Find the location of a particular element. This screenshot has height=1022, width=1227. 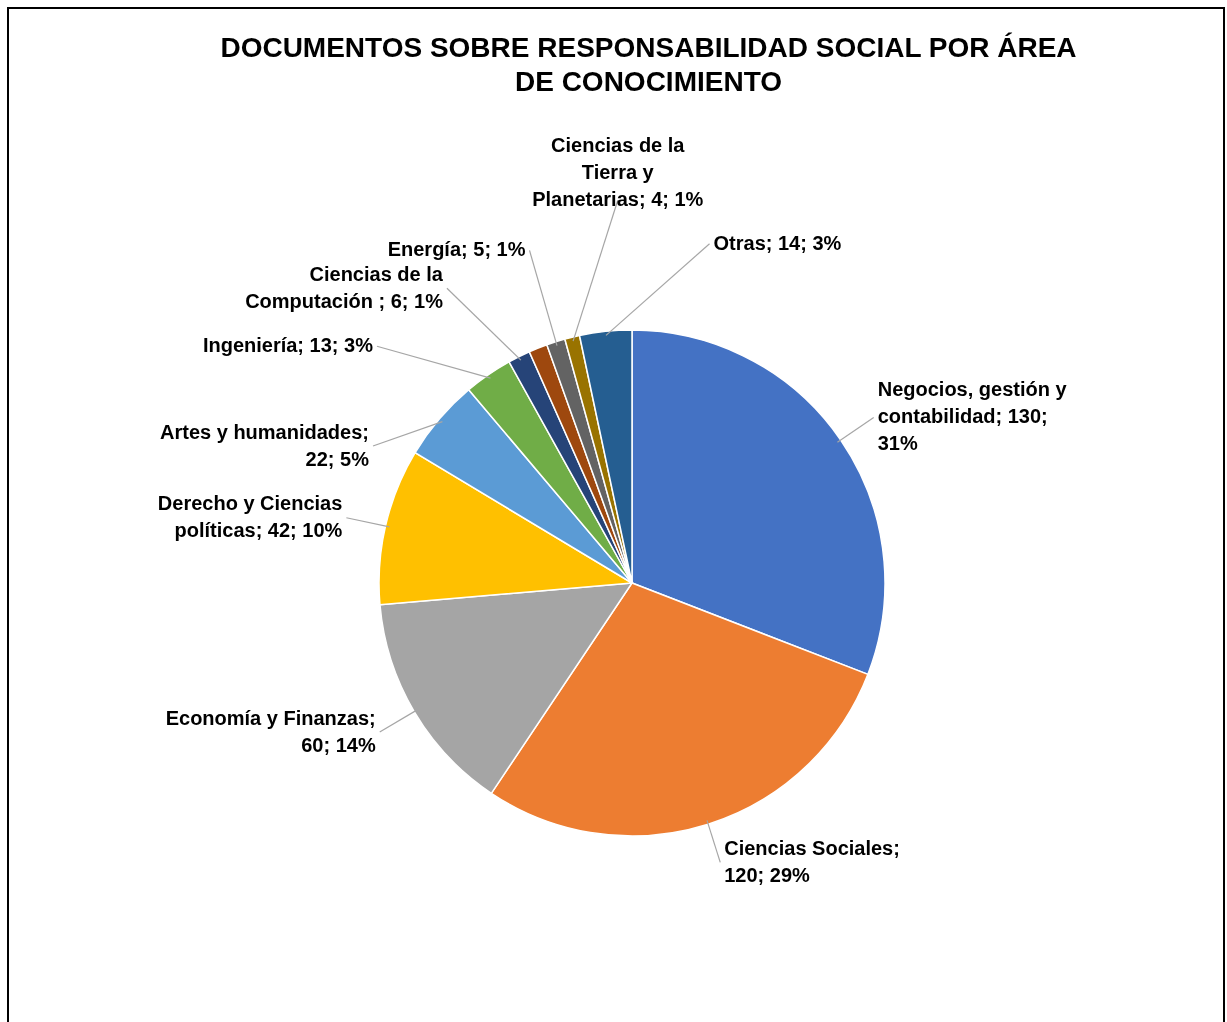

slice-label: Ciencias de la Computación ; 6; 1% is located at coordinates (344, 287).